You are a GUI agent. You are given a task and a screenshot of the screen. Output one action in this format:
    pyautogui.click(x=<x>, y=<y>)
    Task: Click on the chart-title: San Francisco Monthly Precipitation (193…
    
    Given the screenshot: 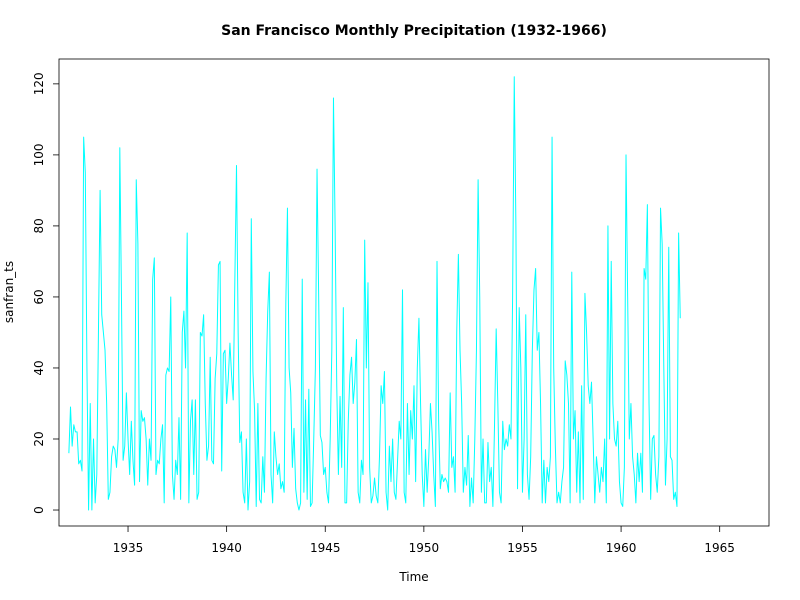 What is the action you would take?
    pyautogui.click(x=414, y=31)
    